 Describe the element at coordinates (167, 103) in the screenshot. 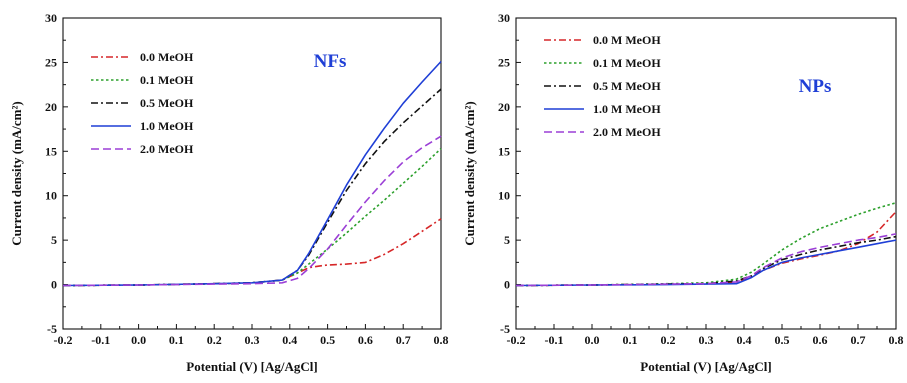

I see `legend-label: 0.5 MeOH` at that location.